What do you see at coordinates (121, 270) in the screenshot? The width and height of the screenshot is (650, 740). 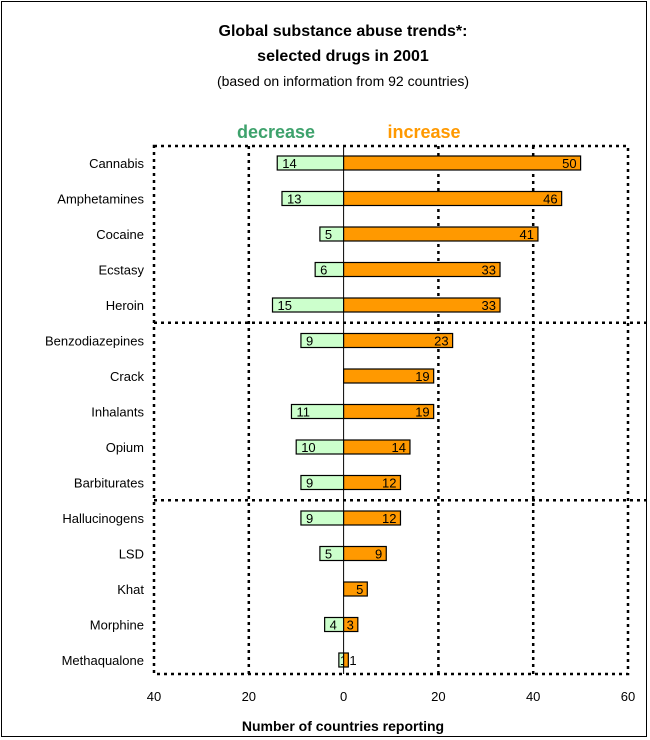 I see `category-label: Ecstasy` at bounding box center [121, 270].